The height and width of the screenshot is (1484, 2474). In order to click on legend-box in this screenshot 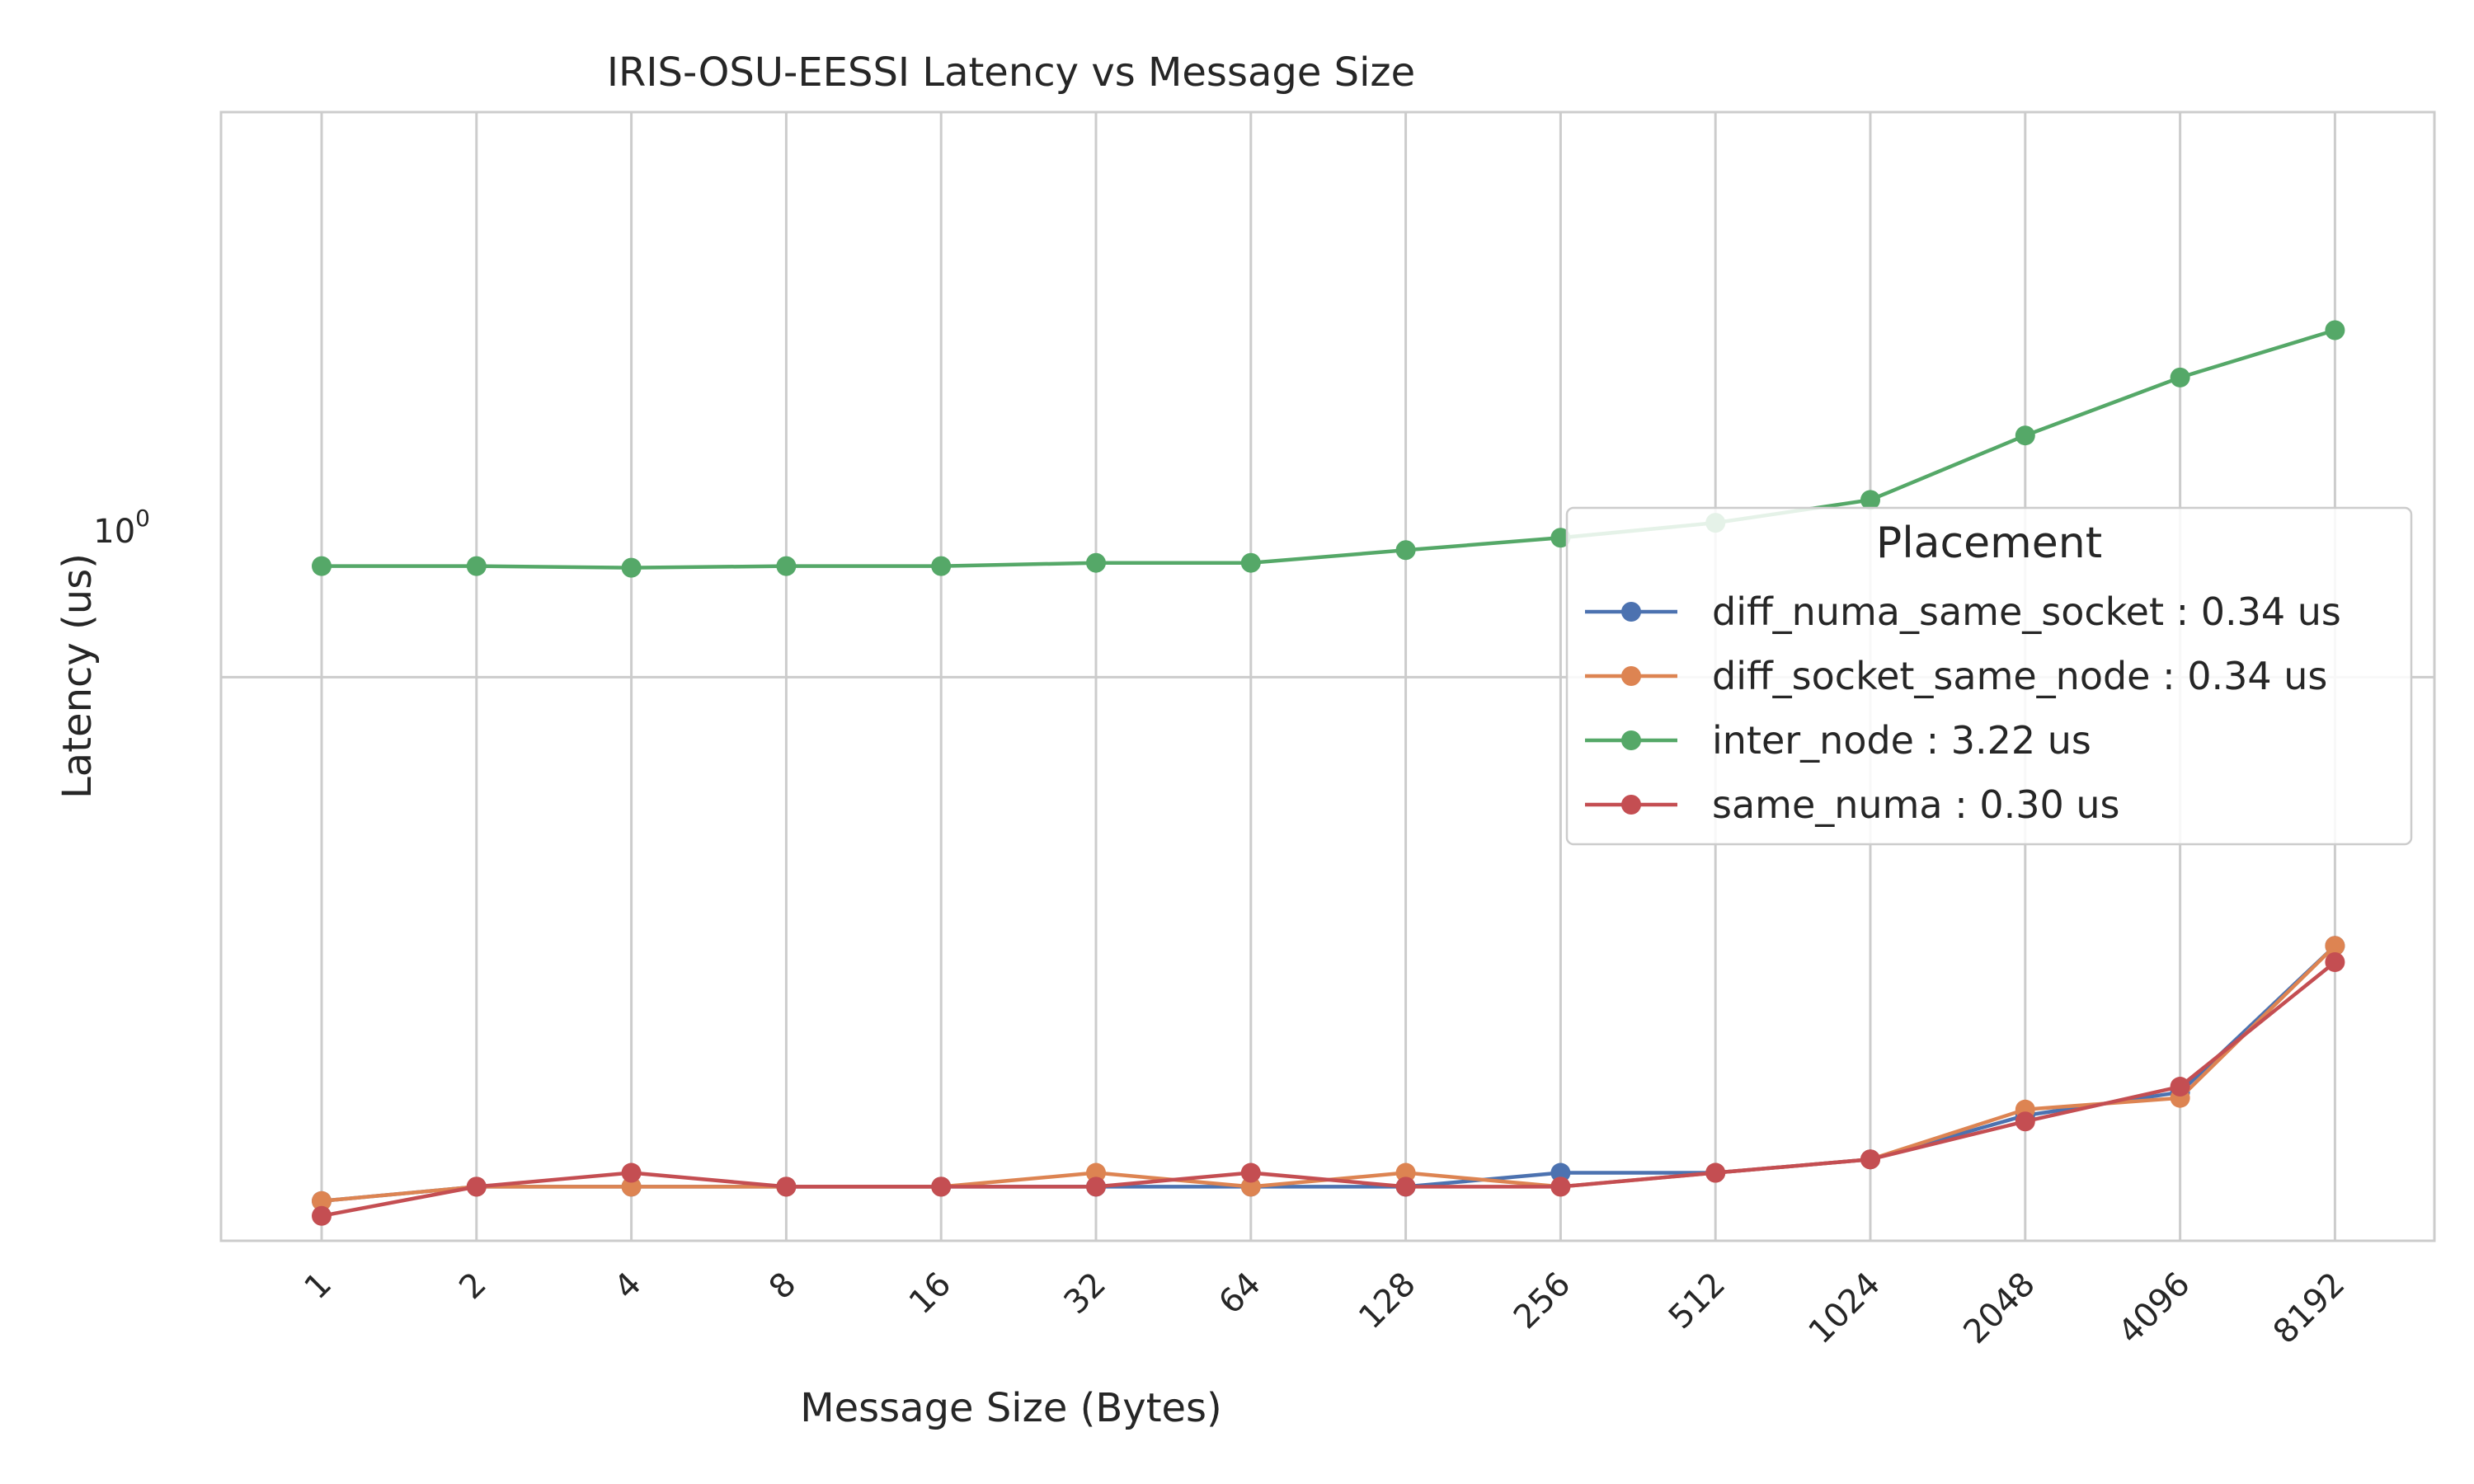, I will do `click(1989, 676)`.